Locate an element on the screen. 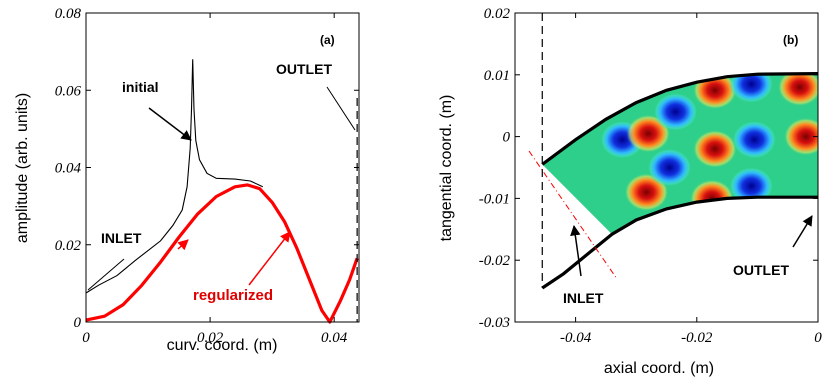 This screenshot has width=822, height=384. outlet-label-b: OUTLET is located at coordinates (761, 270).